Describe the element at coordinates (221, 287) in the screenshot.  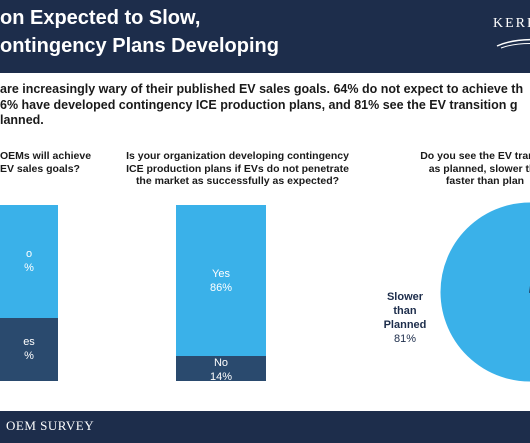
I see `chart-2-label-yes-pct: 86%` at that location.